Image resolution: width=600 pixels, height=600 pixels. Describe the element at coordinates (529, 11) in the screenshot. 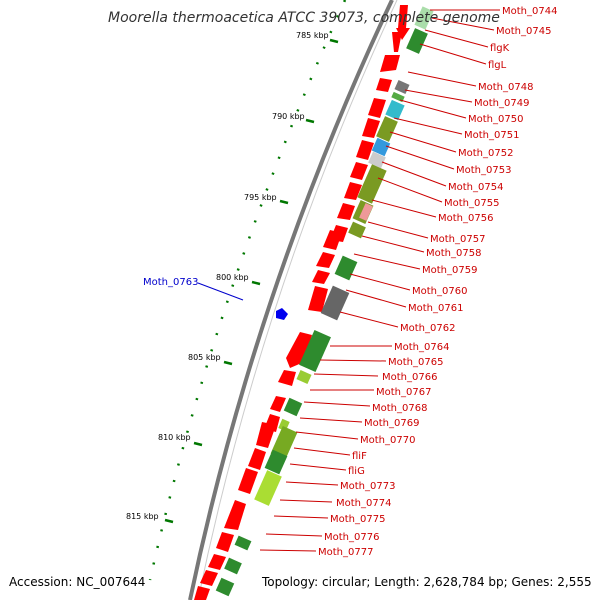

I see `gene-label: Moth_0744` at that location.